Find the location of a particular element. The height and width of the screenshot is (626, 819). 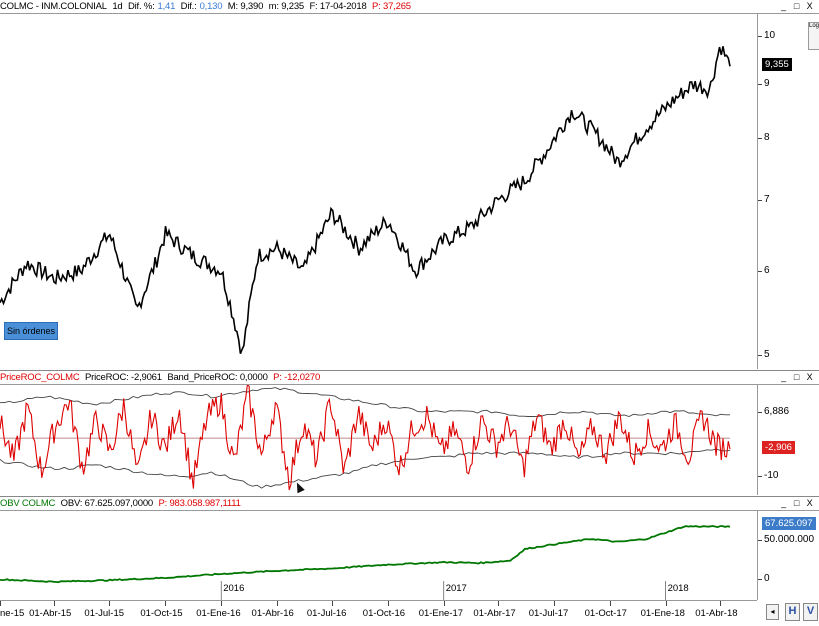

x-tick-label: 01-Ene-18 is located at coordinates (662, 613).